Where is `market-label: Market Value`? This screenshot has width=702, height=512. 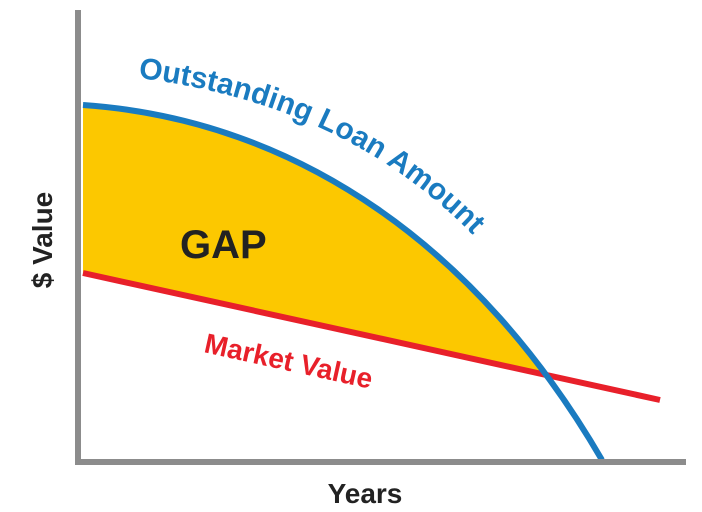 market-label: Market Value is located at coordinates (289, 361).